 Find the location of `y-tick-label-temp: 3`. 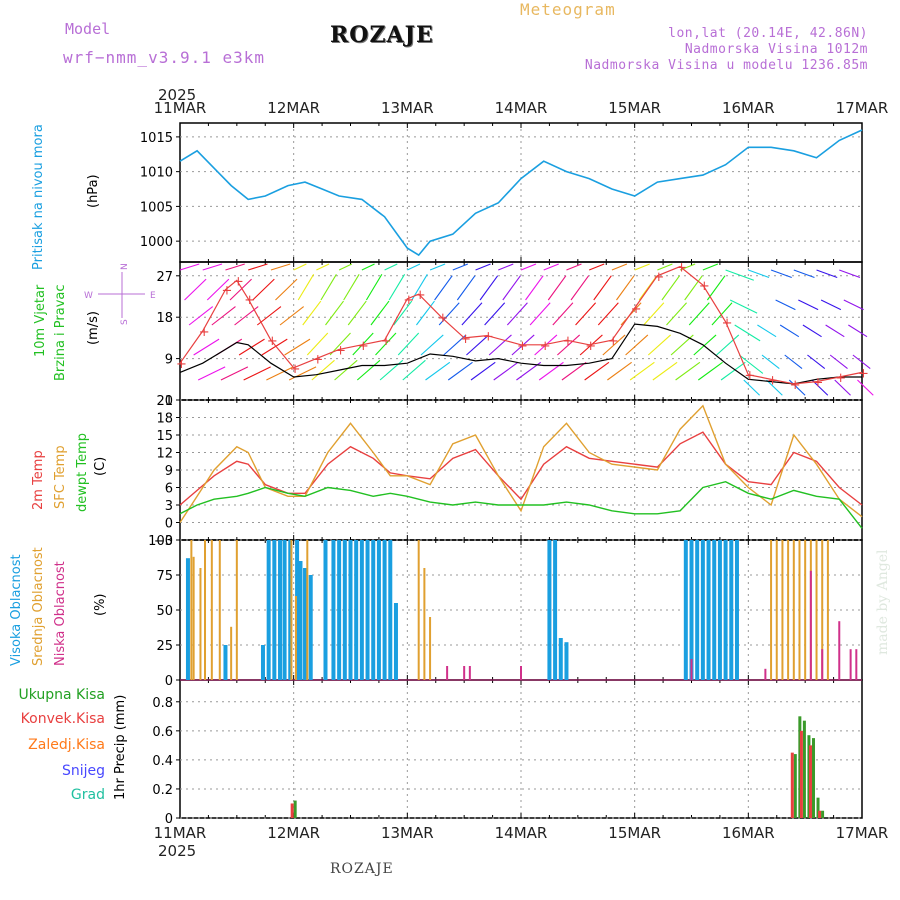

y-tick-label-temp: 3 is located at coordinates (169, 506).